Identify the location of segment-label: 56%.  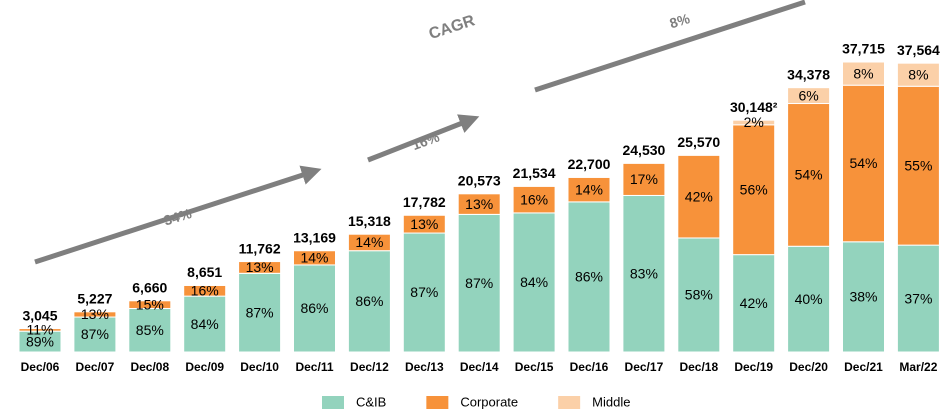
(754, 189).